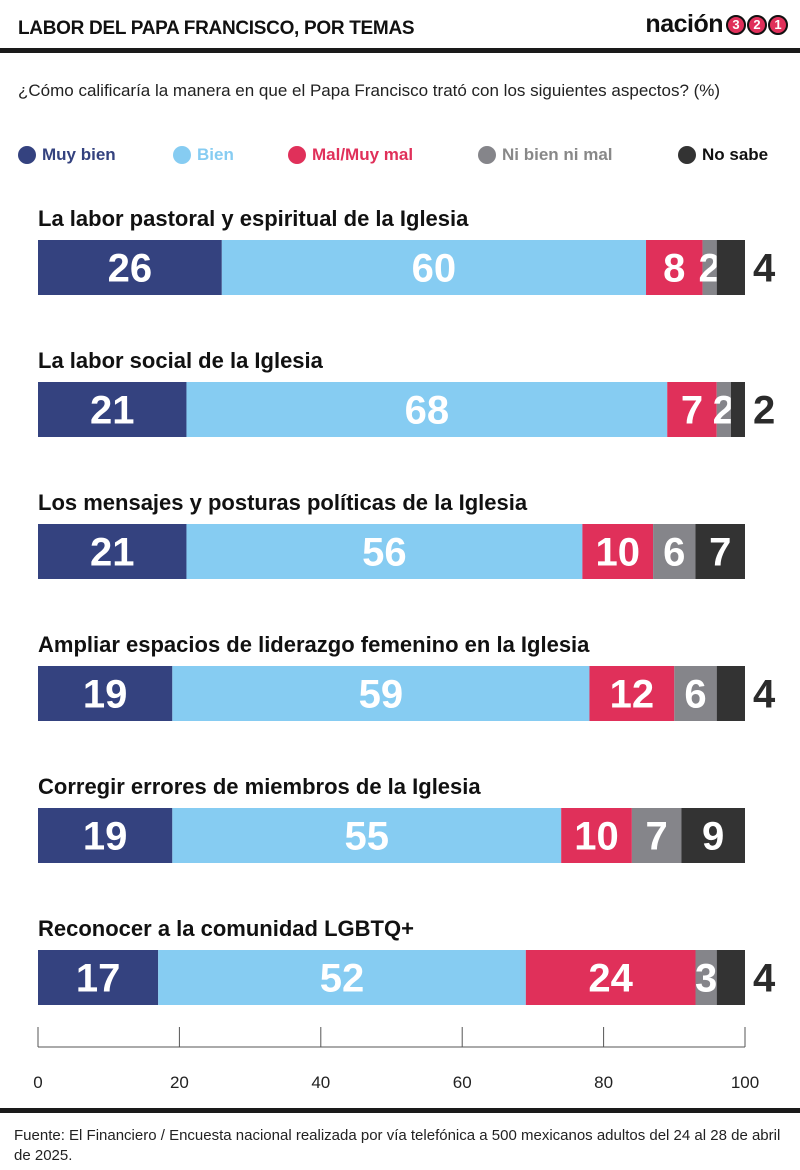 The height and width of the screenshot is (1170, 800). Describe the element at coordinates (215, 154) in the screenshot. I see `legend-label: Bien` at that location.